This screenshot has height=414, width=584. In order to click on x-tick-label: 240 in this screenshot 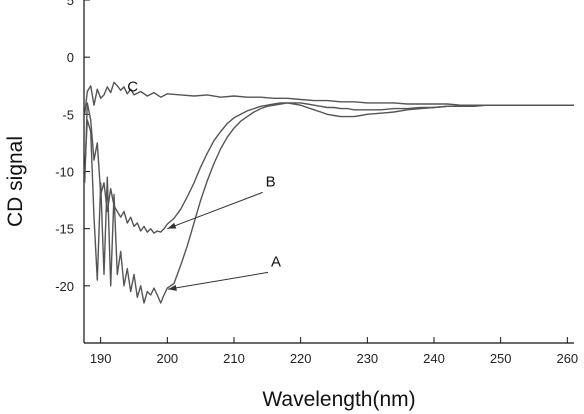, I will do `click(434, 358)`.